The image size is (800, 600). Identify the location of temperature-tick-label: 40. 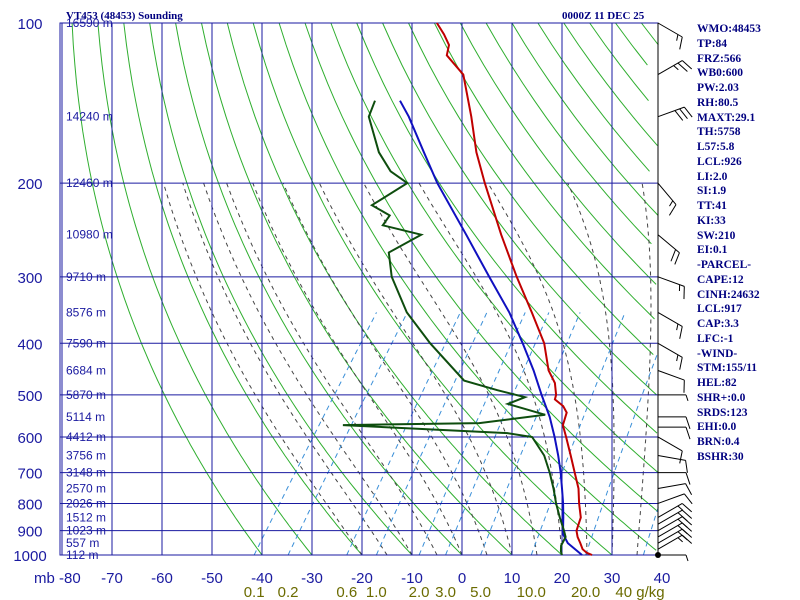
(662, 578).